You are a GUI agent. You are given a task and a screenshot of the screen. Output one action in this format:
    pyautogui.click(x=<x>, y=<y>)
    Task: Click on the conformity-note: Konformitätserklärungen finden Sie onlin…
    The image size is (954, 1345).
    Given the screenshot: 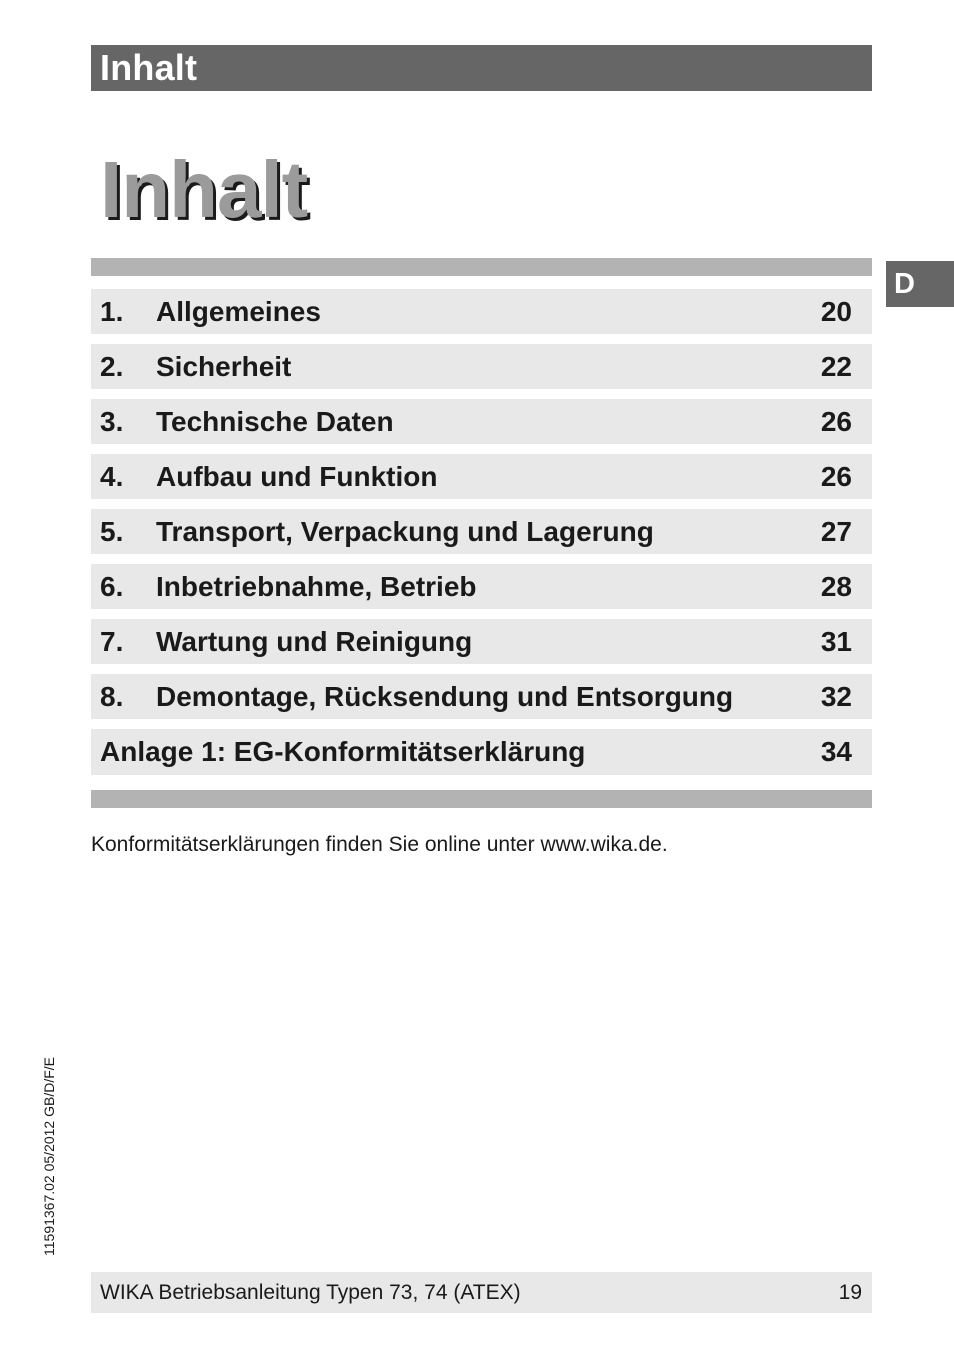 What is the action you would take?
    pyautogui.click(x=379, y=844)
    